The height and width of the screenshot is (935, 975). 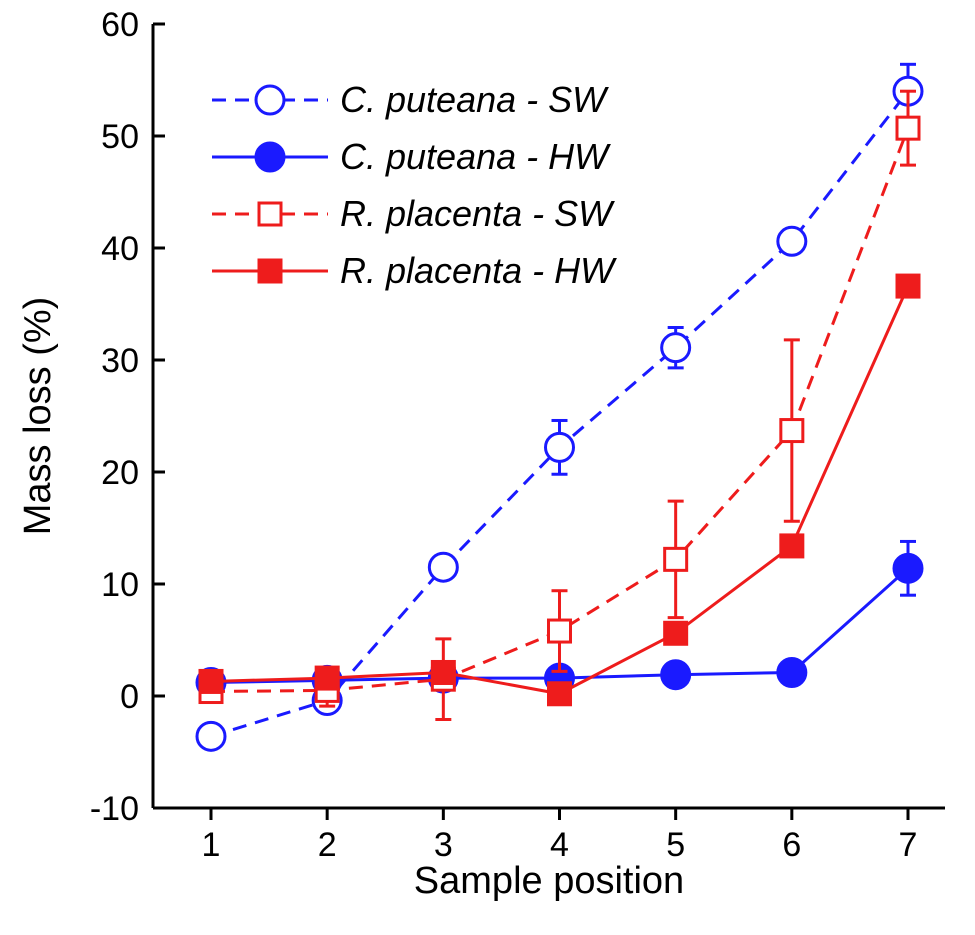 I want to click on x-axis-title: Sample position, so click(x=549, y=881).